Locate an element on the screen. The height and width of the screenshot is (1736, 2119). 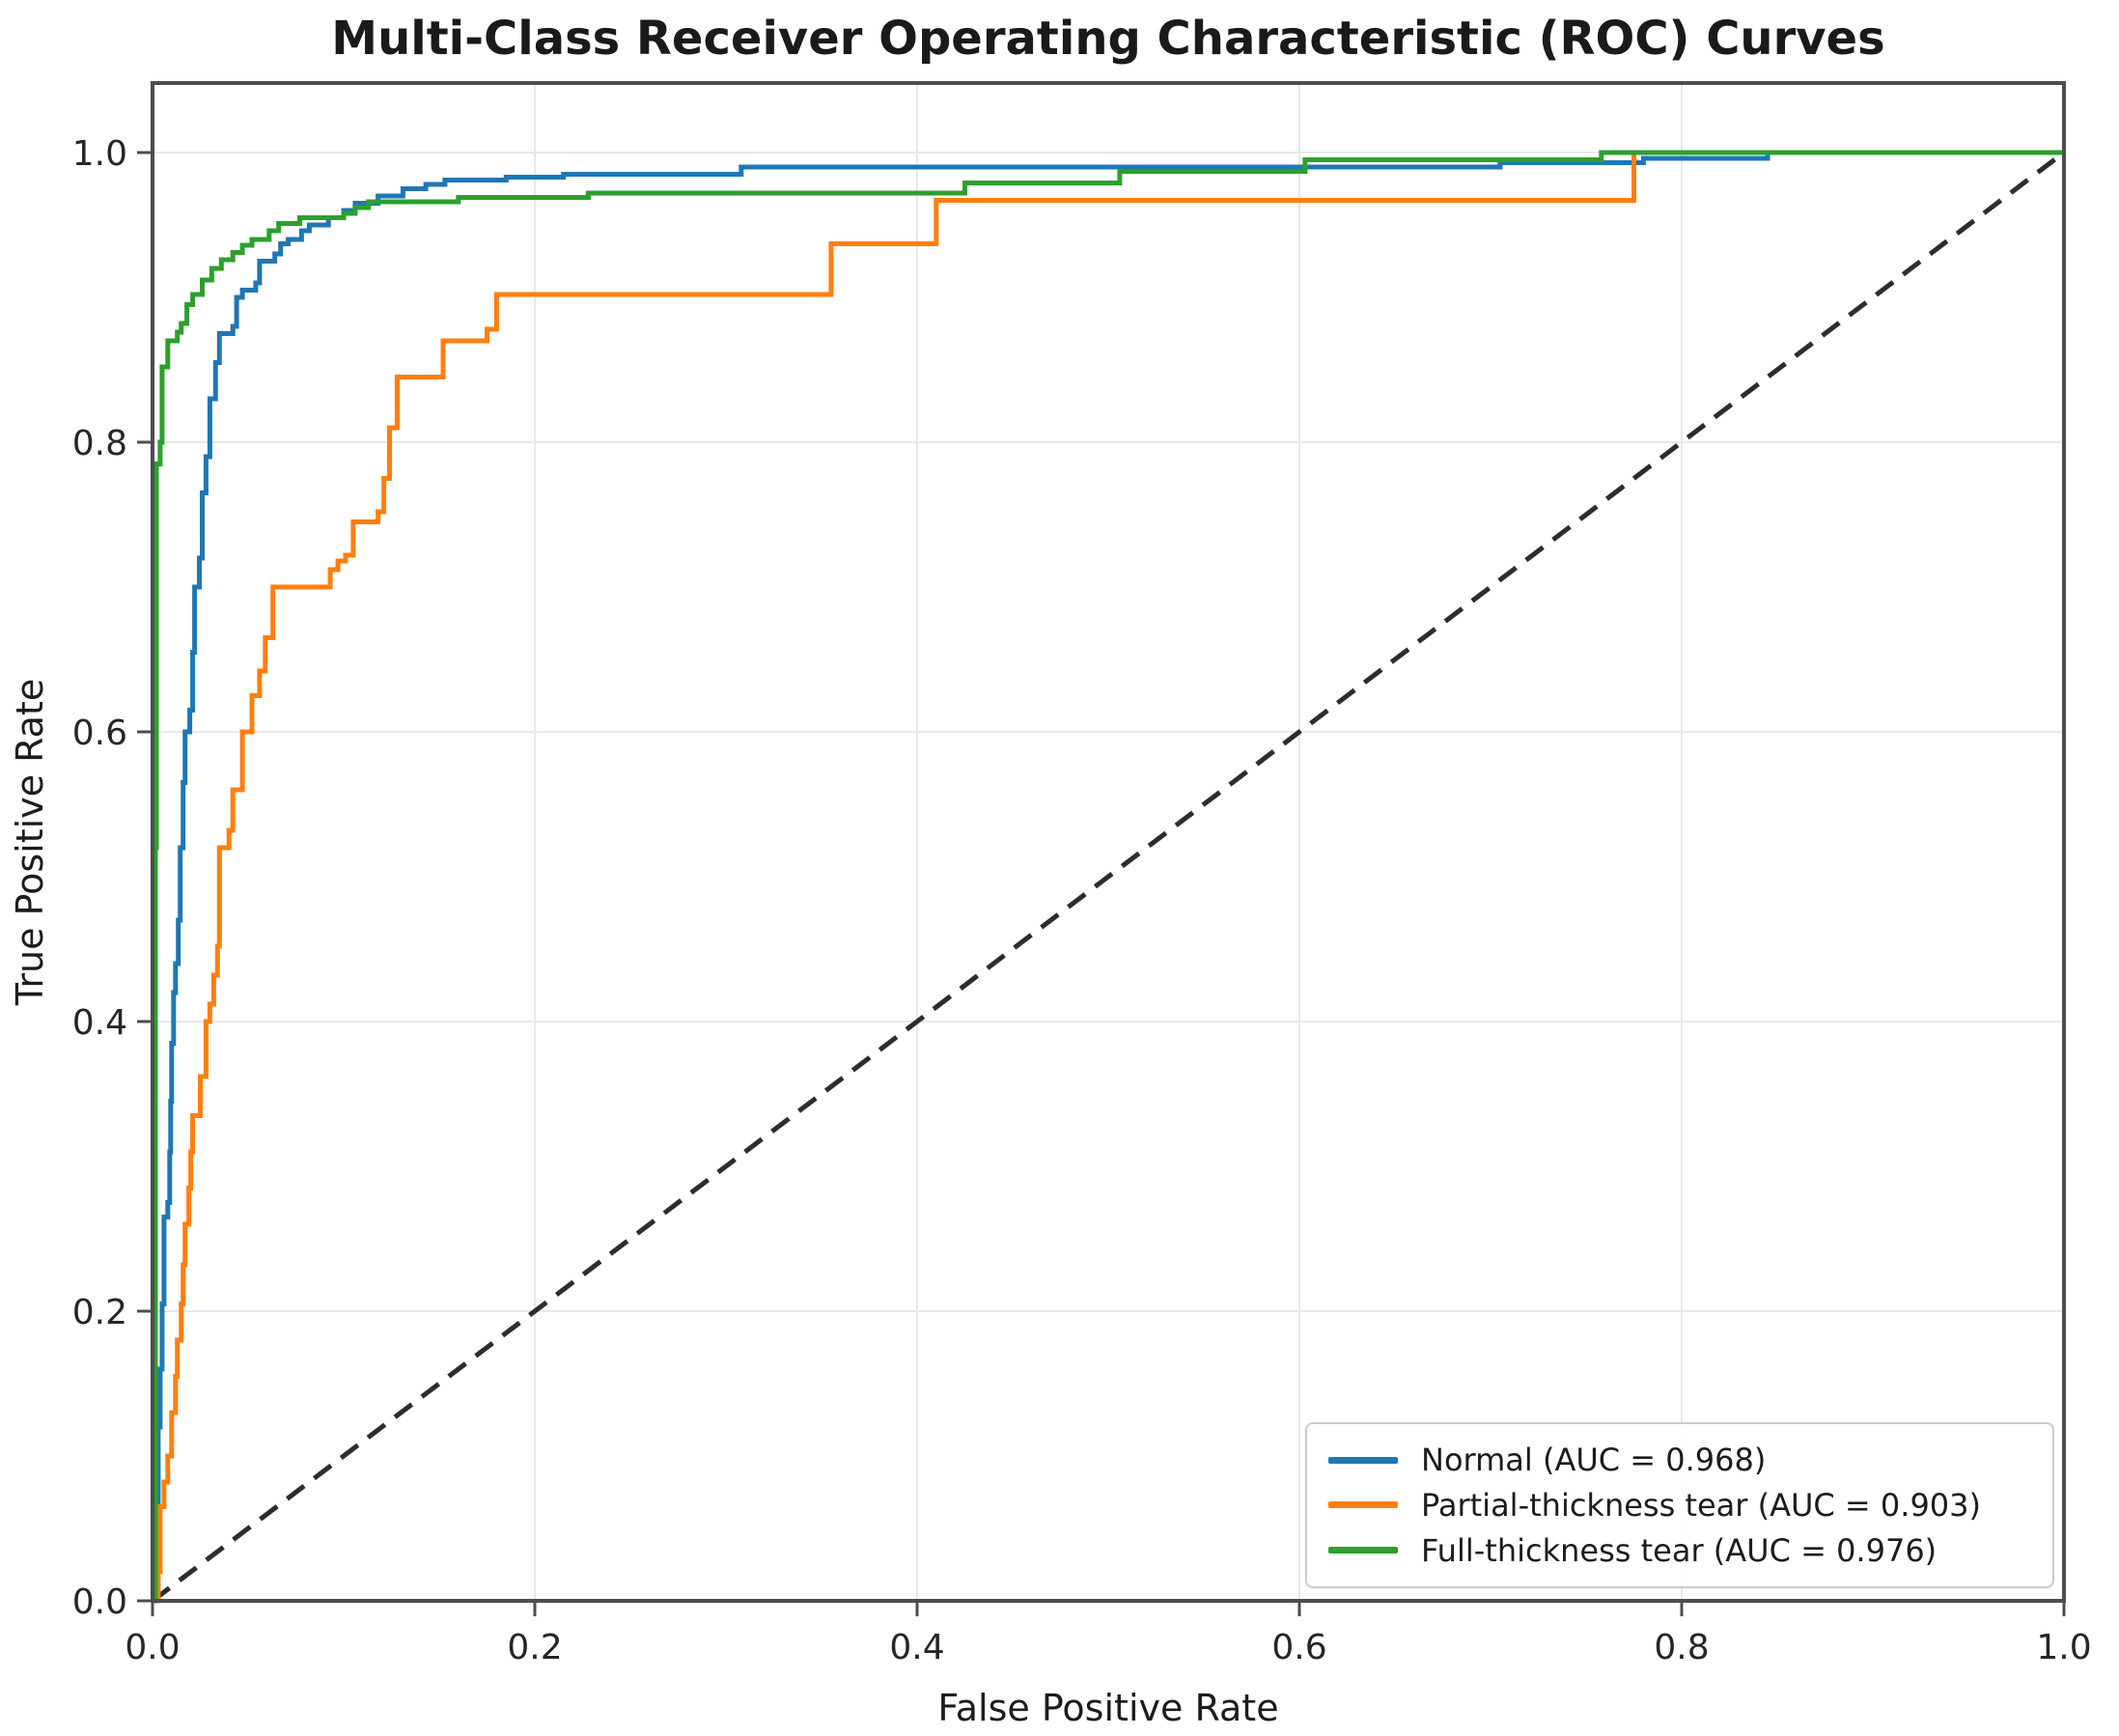
y-tick-label-0.8: 0.8 is located at coordinates (99, 444).